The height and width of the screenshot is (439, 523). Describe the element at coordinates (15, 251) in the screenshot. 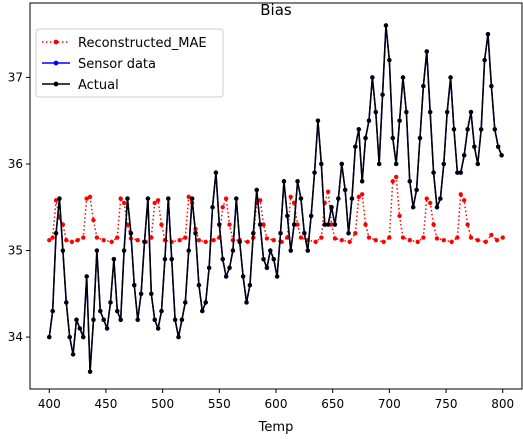

I see `y-tick-label: 35` at that location.